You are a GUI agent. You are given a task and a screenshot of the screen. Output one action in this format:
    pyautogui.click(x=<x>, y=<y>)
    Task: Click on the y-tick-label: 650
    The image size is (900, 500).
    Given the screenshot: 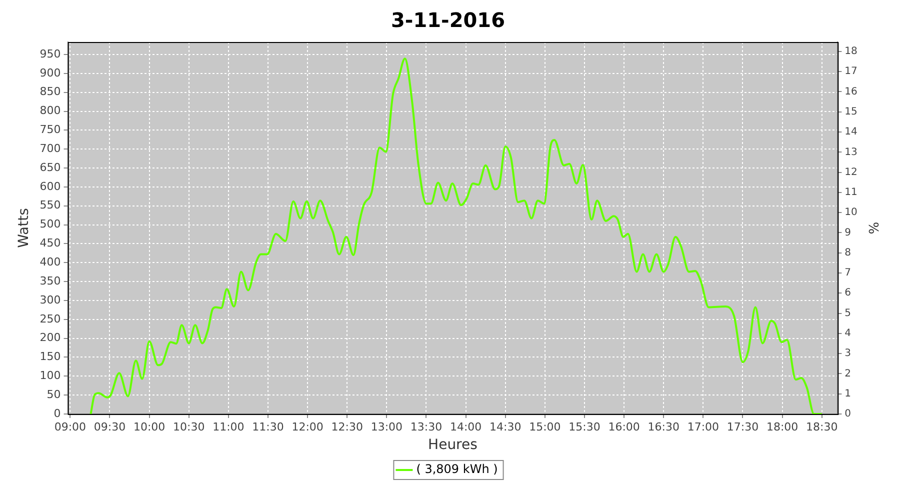 What is the action you would take?
    pyautogui.click(x=50, y=167)
    